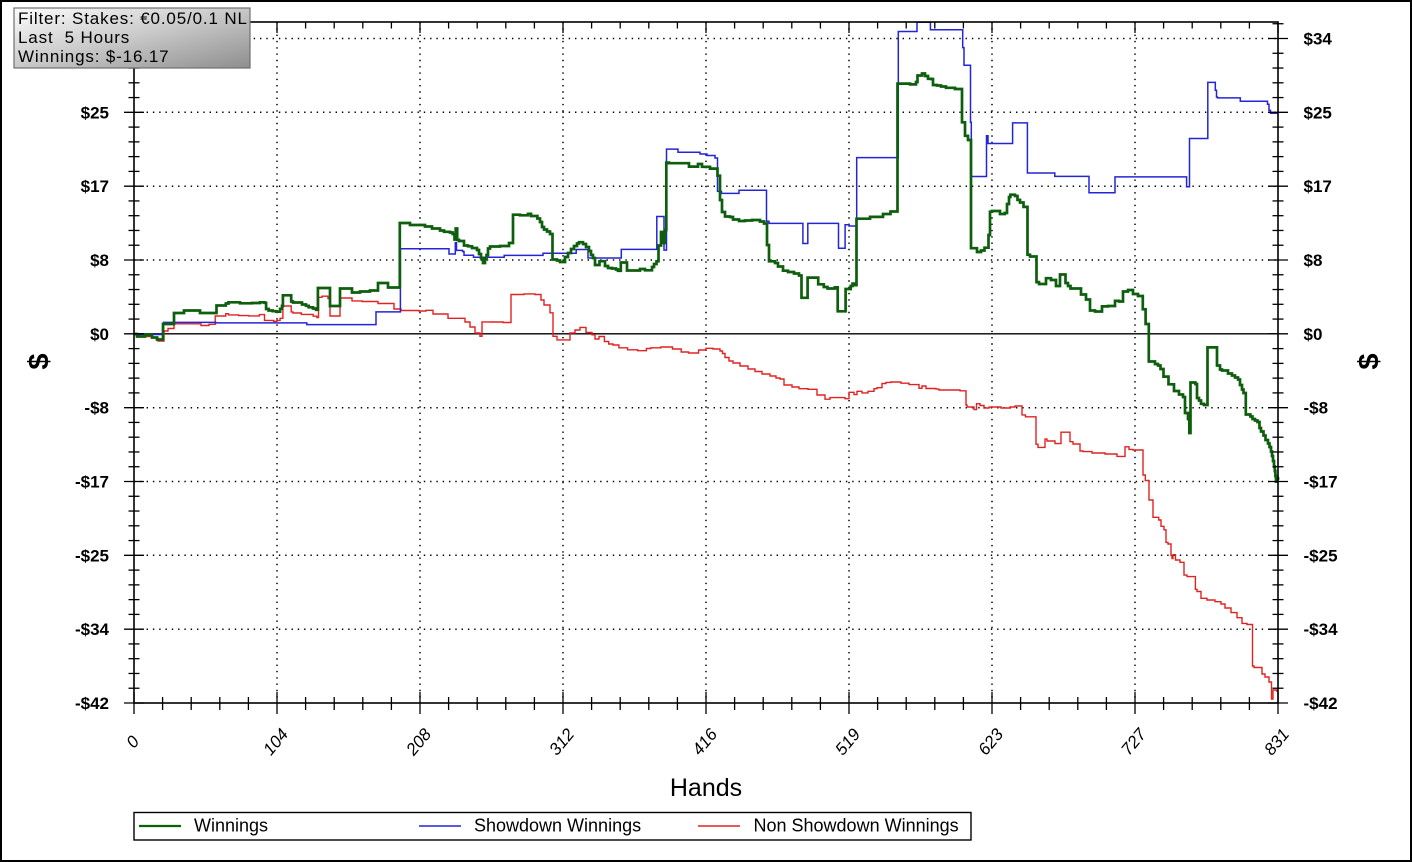 Image resolution: width=1412 pixels, height=862 pixels. I want to click on svg-text: 416, so click(704, 742).